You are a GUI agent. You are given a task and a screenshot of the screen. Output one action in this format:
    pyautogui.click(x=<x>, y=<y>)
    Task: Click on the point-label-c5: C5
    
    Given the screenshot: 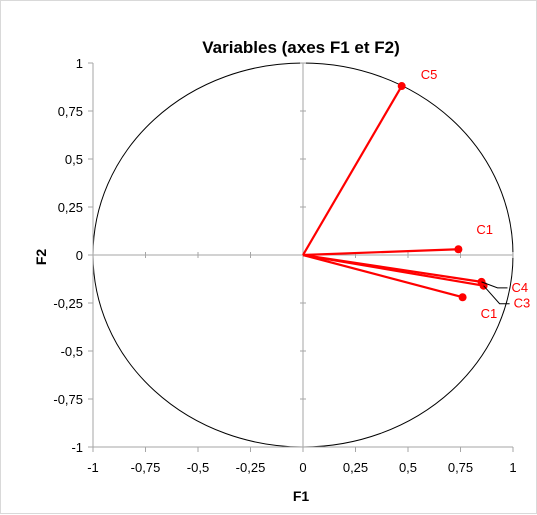 What is the action you would take?
    pyautogui.click(x=429, y=74)
    